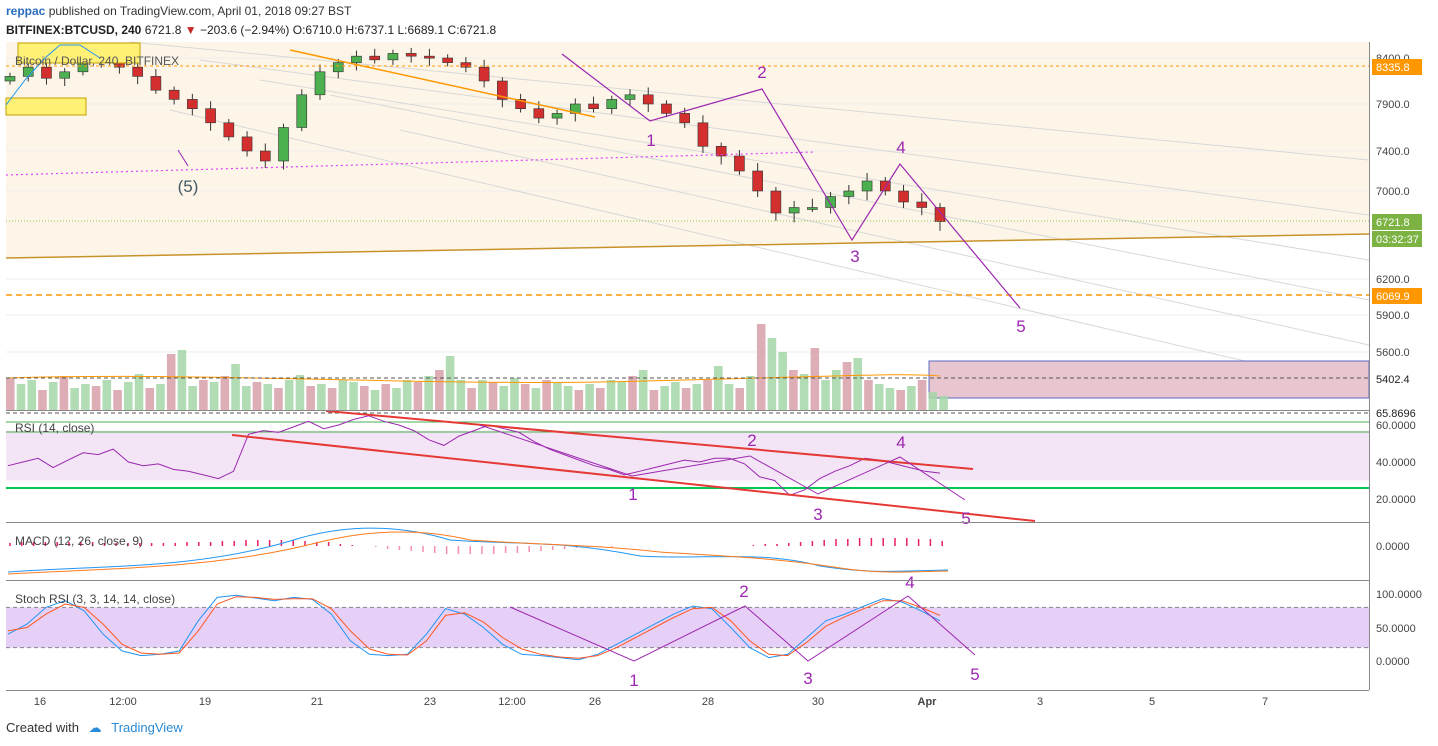 The height and width of the screenshot is (746, 1438). Describe the element at coordinates (1399, 595) in the screenshot. I see `stoch-tick-label: 100.0000` at that location.